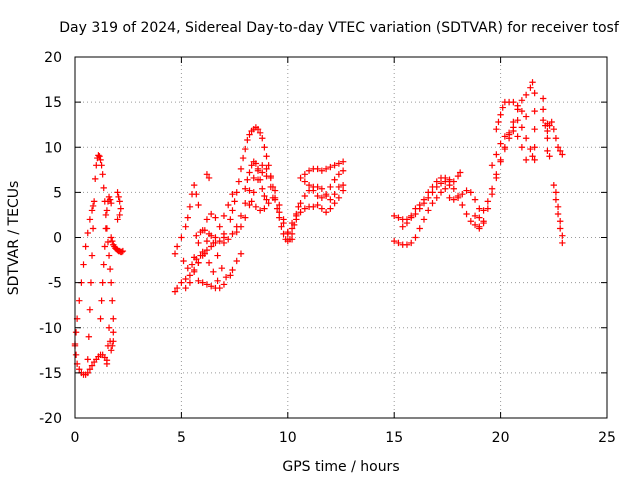  What do you see at coordinates (57, 239) in the screenshot?
I see `y-tick-label: 0` at bounding box center [57, 239].